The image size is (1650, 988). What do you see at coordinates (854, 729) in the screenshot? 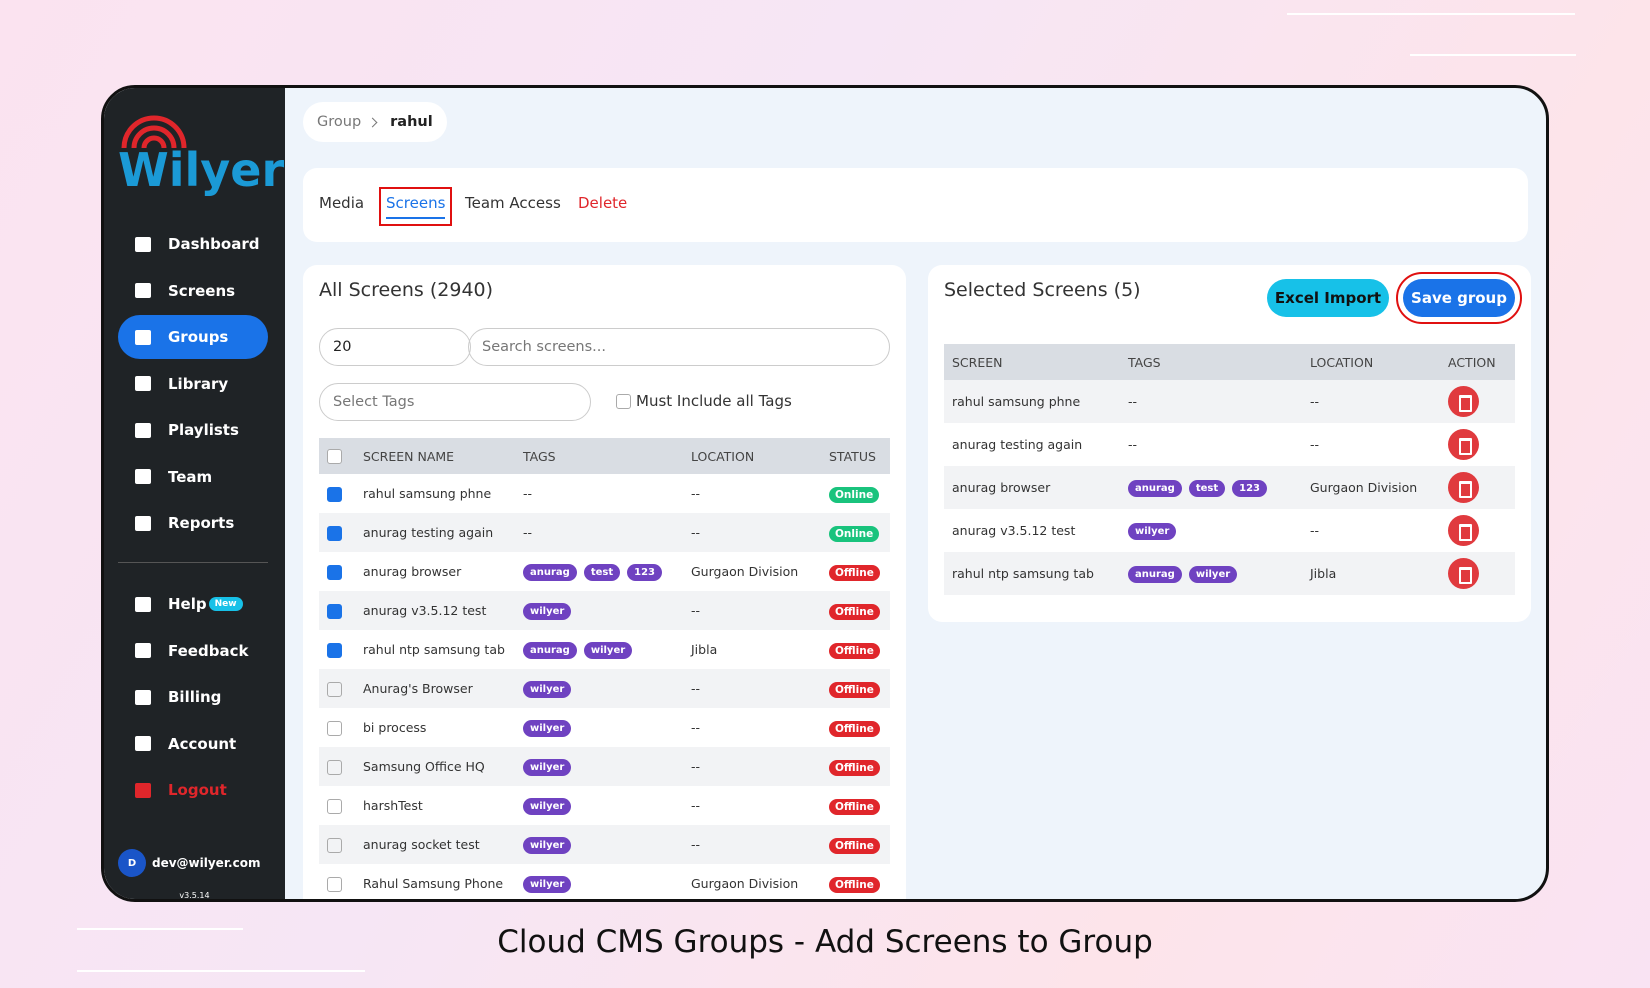
I see `status-badge: Offline` at bounding box center [854, 729].